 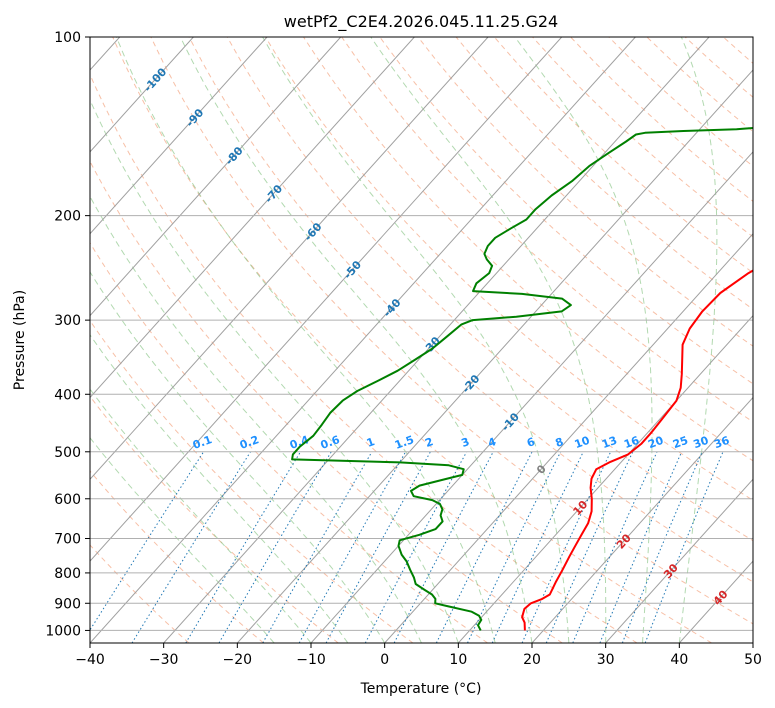 I want to click on y-axis: 100 200 300 400 500 600 700 800 900 1000, so click(x=67, y=334).